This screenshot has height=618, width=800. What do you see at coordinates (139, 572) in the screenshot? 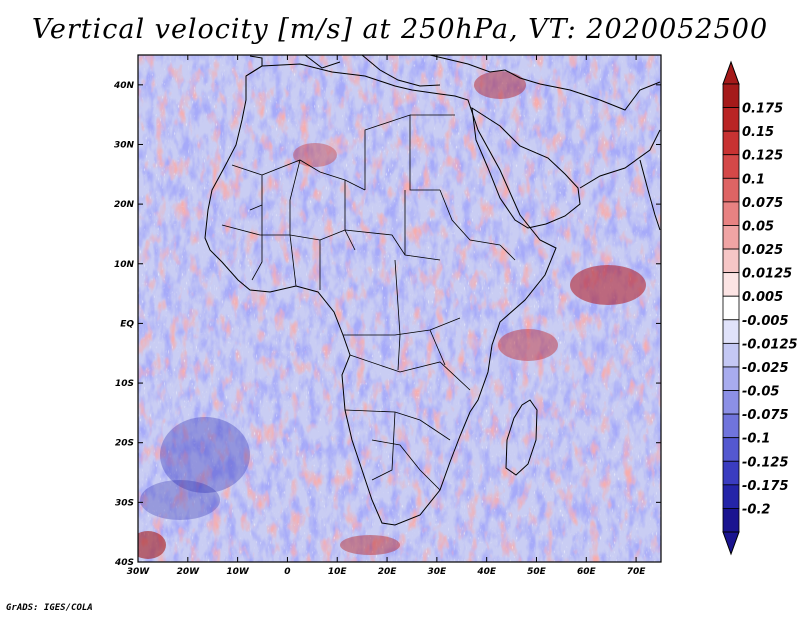
I see `lon-label: 30W` at bounding box center [139, 572].